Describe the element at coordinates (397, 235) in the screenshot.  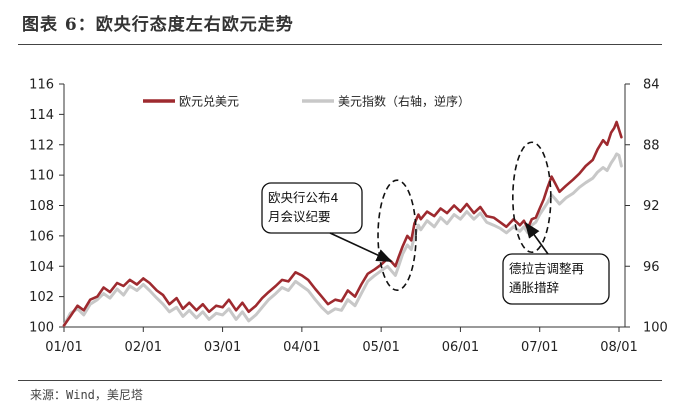
I see `highlight-ellipse-ecb-minutes` at that location.